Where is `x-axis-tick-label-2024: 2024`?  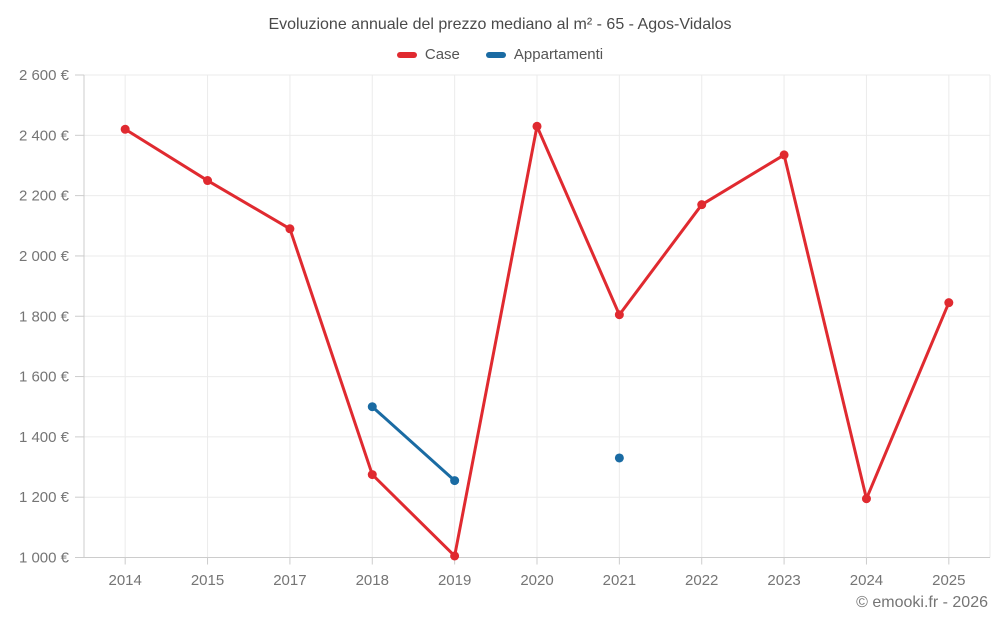
x-axis-tick-label-2024: 2024 is located at coordinates (866, 580).